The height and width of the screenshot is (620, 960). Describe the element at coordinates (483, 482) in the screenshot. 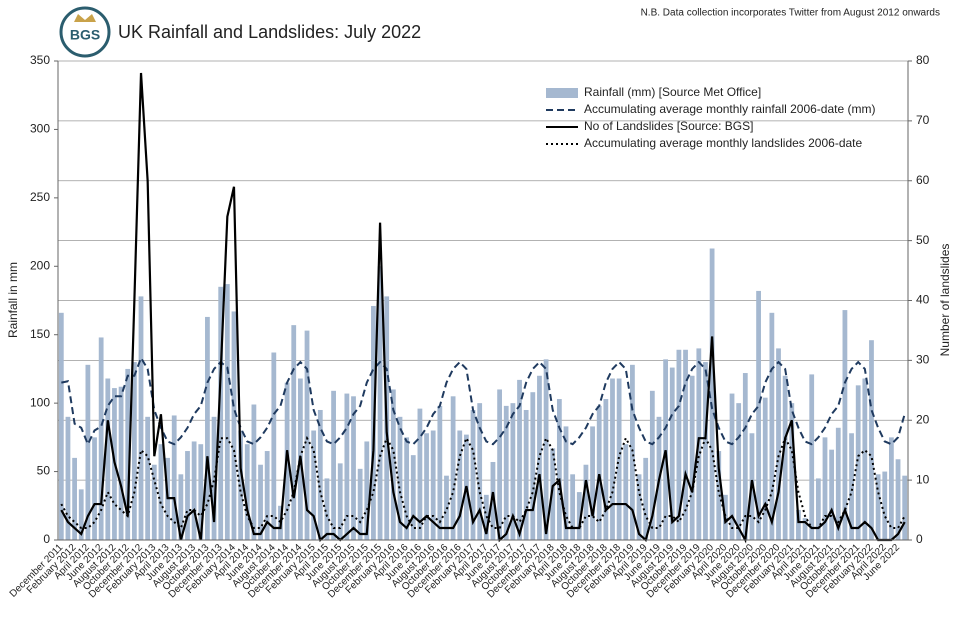

I see `line-series` at that location.